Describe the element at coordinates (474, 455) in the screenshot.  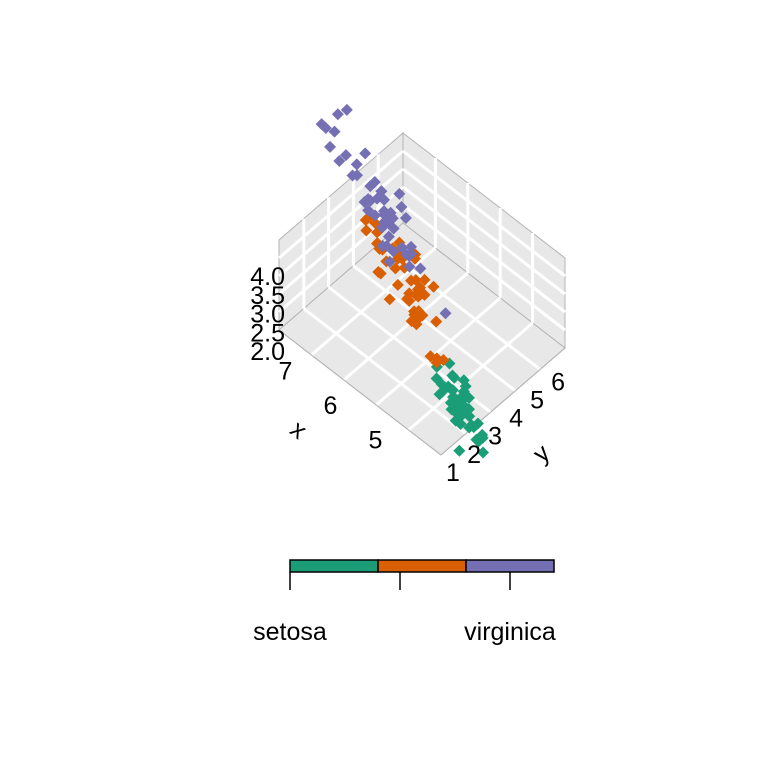
I see `y-tick-label: 2` at that location.